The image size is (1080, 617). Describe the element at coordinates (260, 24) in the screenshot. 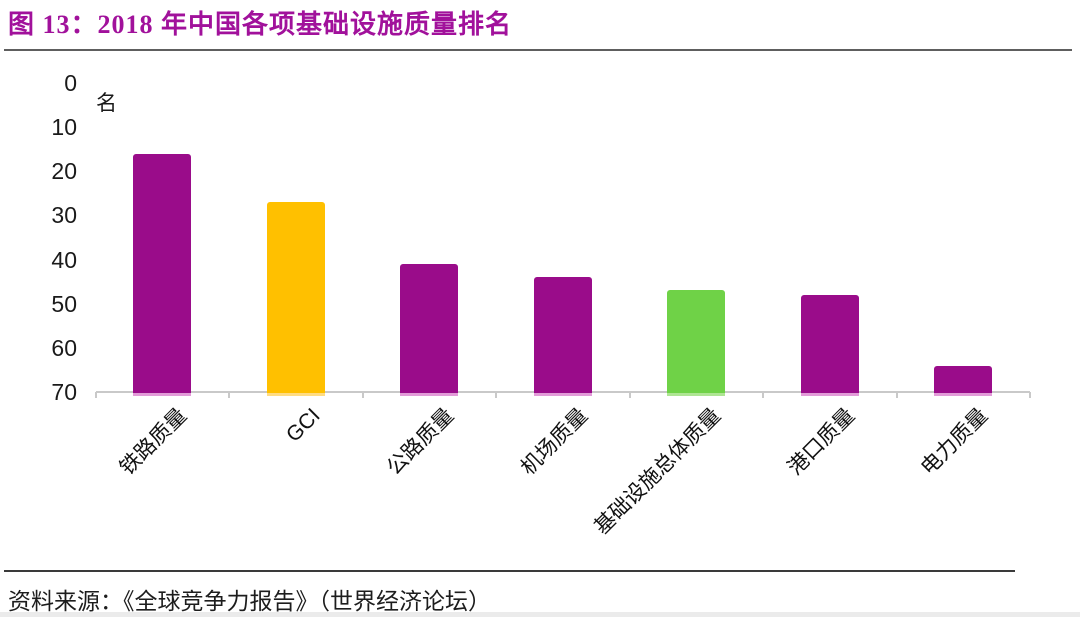

I see `figure-title: 图 13：2018 年中国各项基础设施质量排名` at that location.